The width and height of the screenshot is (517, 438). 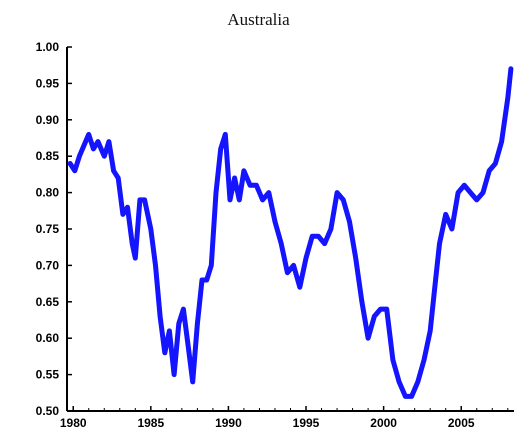 What do you see at coordinates (73, 423) in the screenshot?
I see `x-tick-label: 1980` at bounding box center [73, 423].